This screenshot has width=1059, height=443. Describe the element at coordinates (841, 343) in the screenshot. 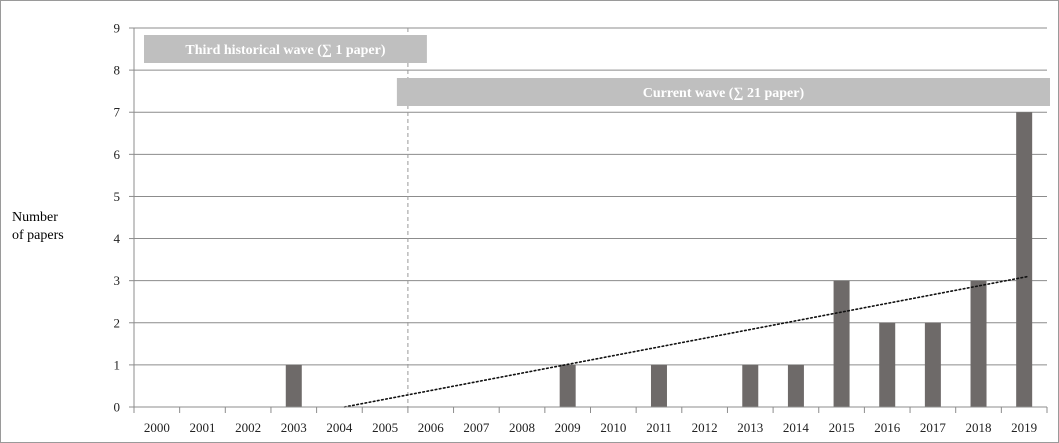

I see `bar-2015` at that location.